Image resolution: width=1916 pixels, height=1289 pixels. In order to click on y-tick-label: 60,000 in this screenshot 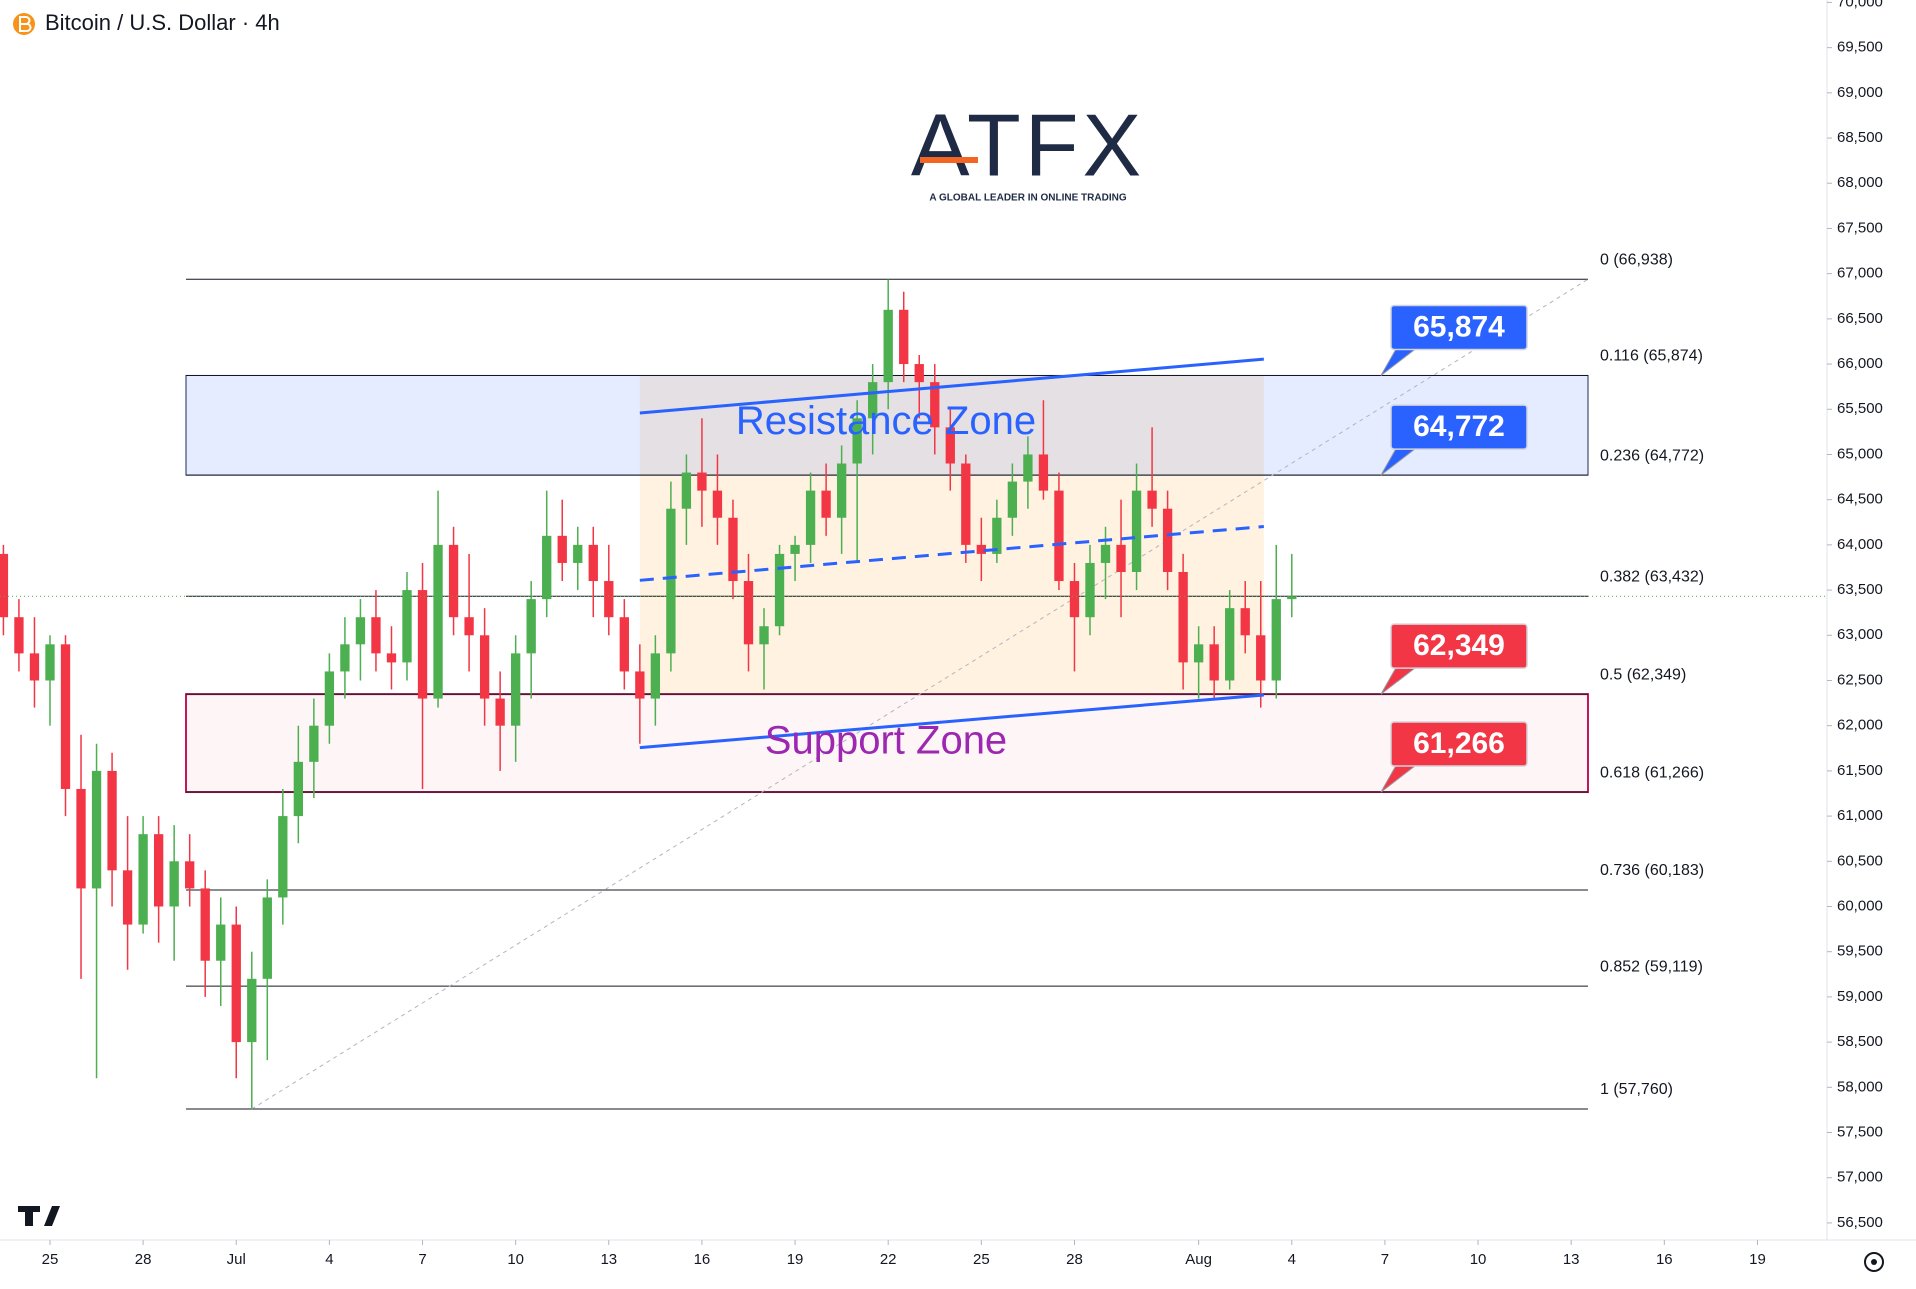, I will do `click(1860, 905)`.